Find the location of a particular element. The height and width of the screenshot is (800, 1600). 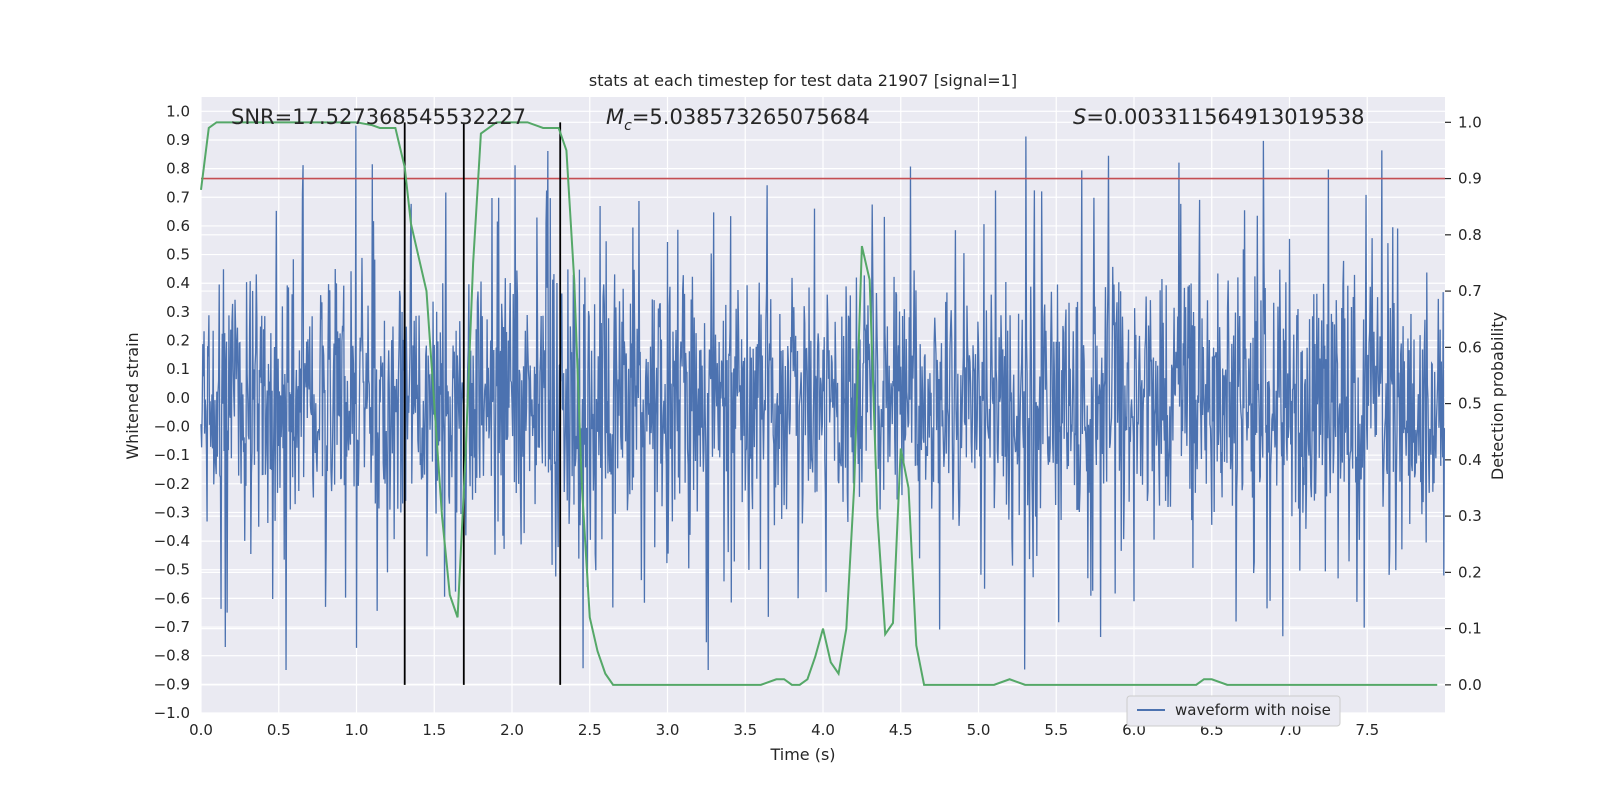

x-tick-label: 4.0 is located at coordinates (823, 730).